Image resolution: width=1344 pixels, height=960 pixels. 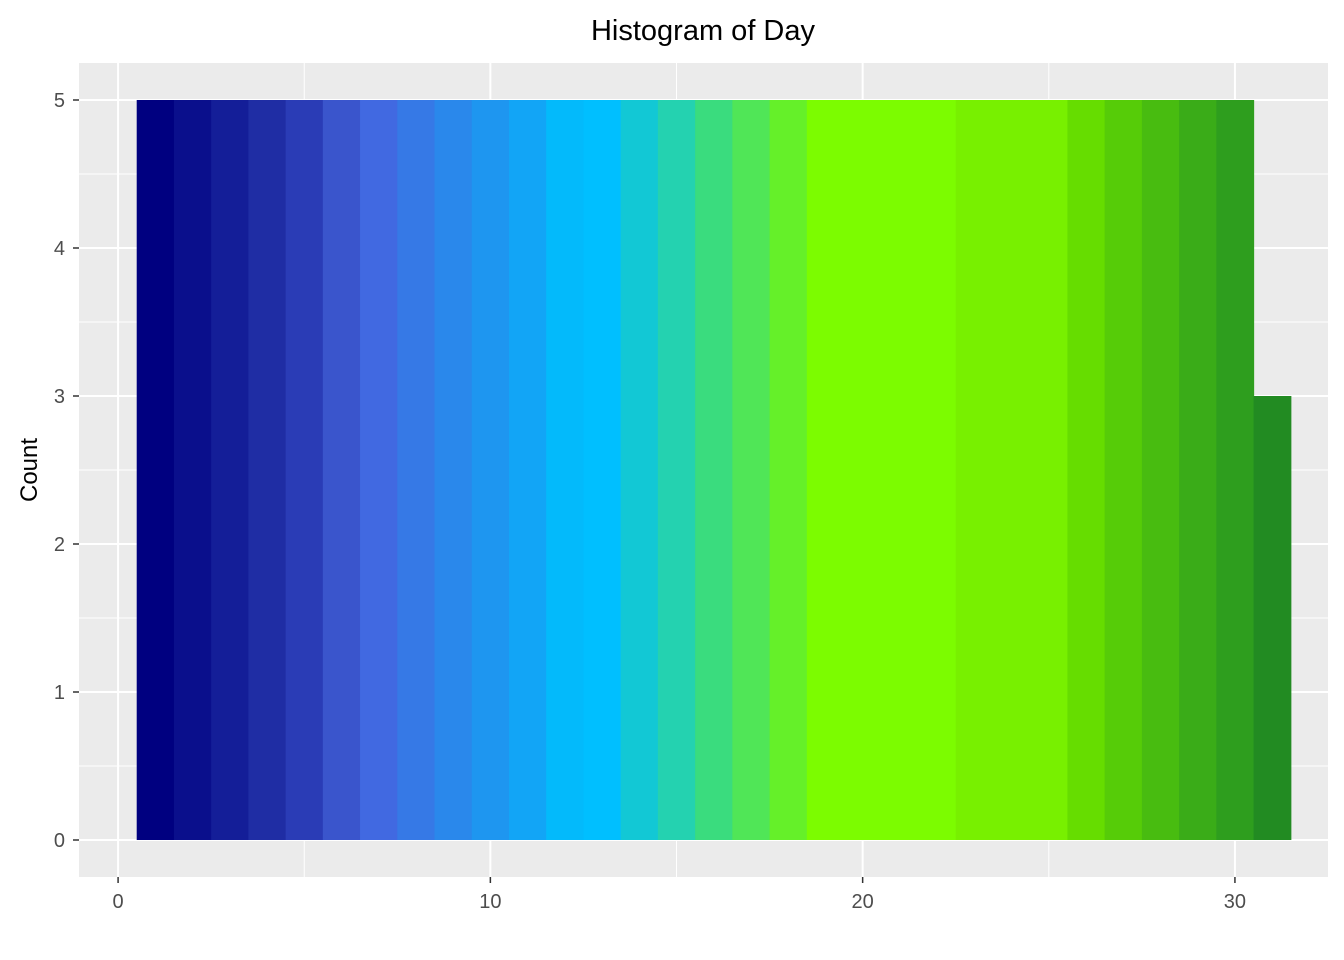 What do you see at coordinates (59, 101) in the screenshot?
I see `y-tick-label: 5` at bounding box center [59, 101].